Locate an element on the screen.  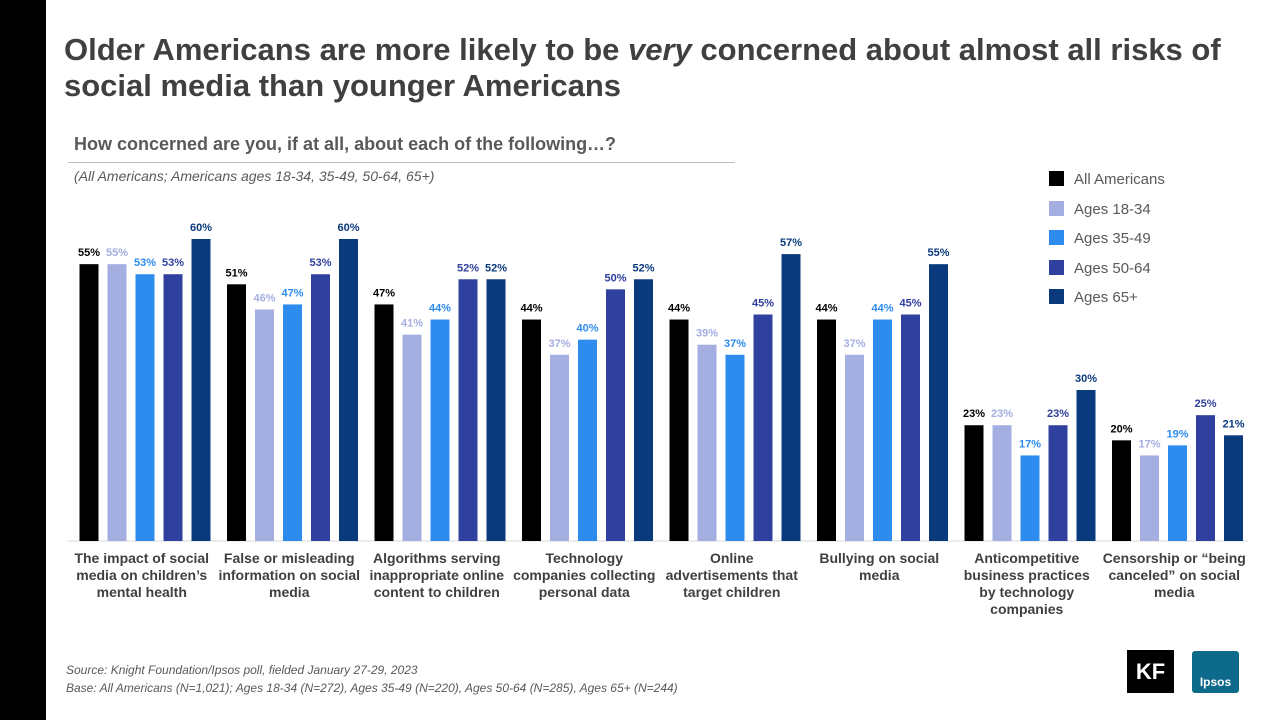
data-label: 39% is located at coordinates (707, 334).